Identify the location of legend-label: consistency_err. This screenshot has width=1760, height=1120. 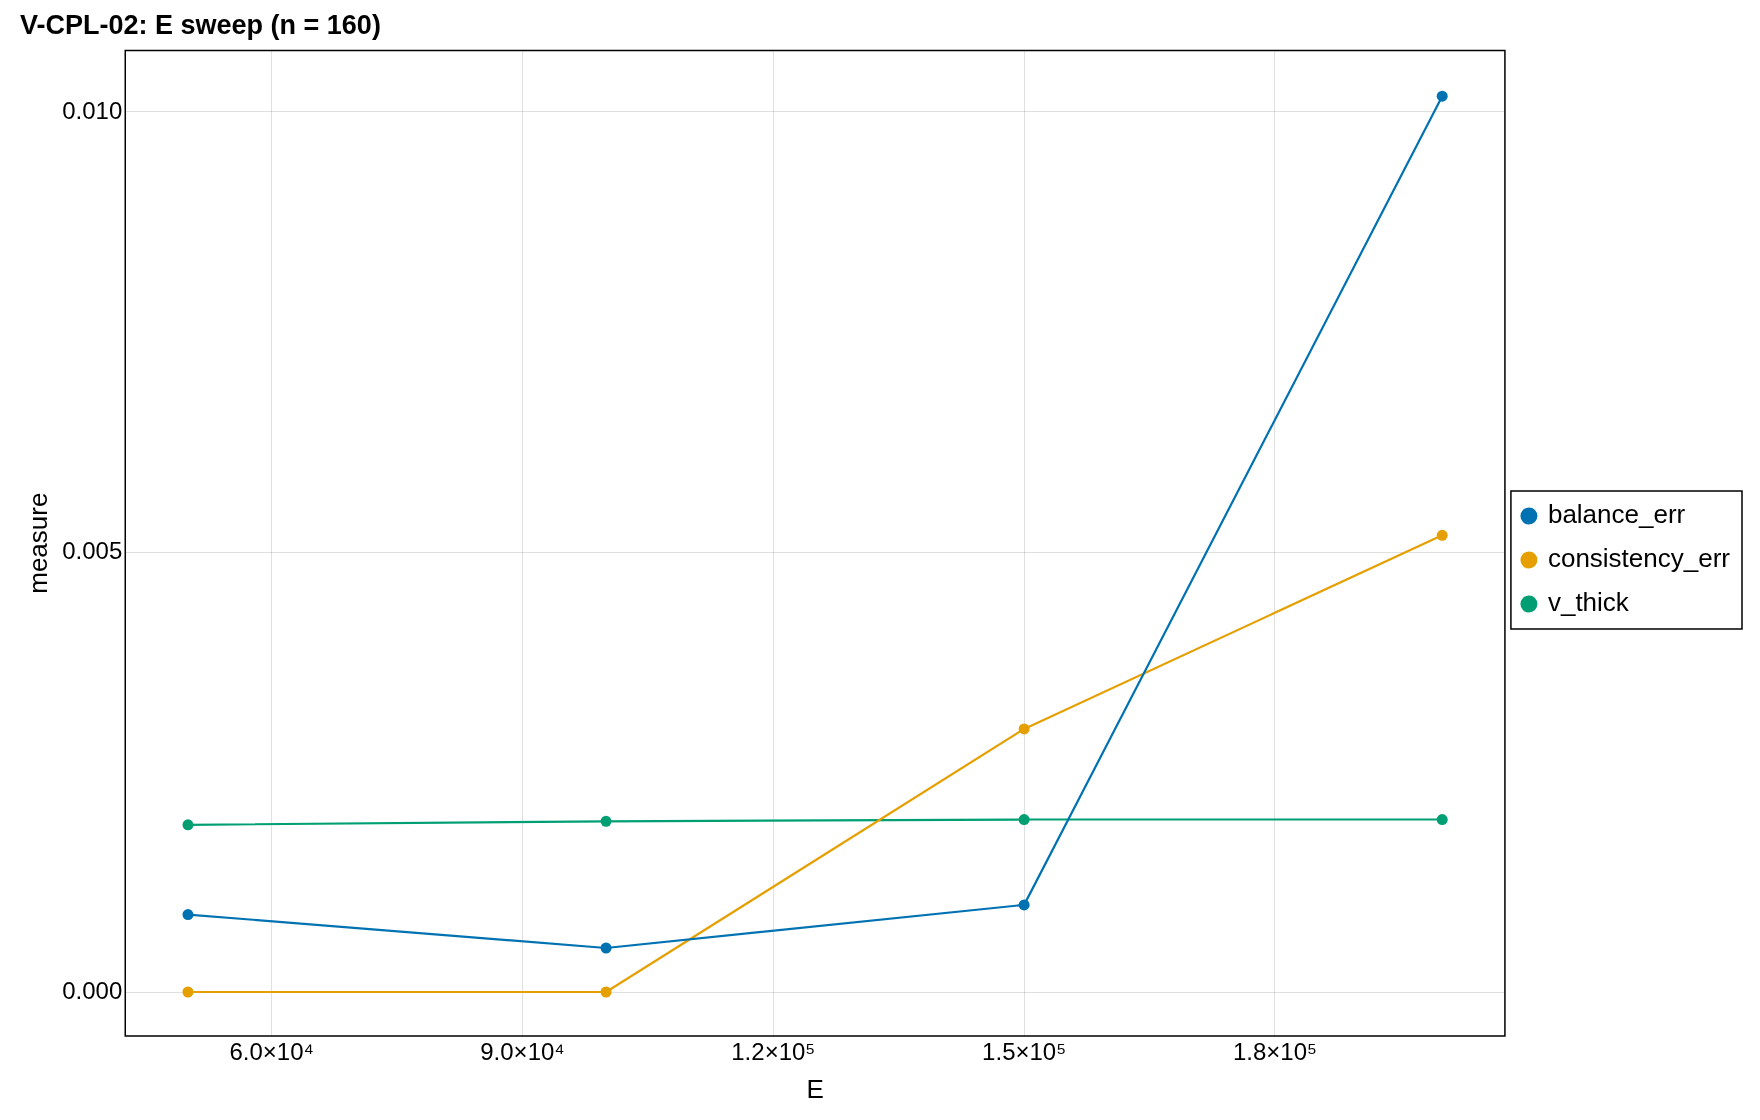
(1639, 558).